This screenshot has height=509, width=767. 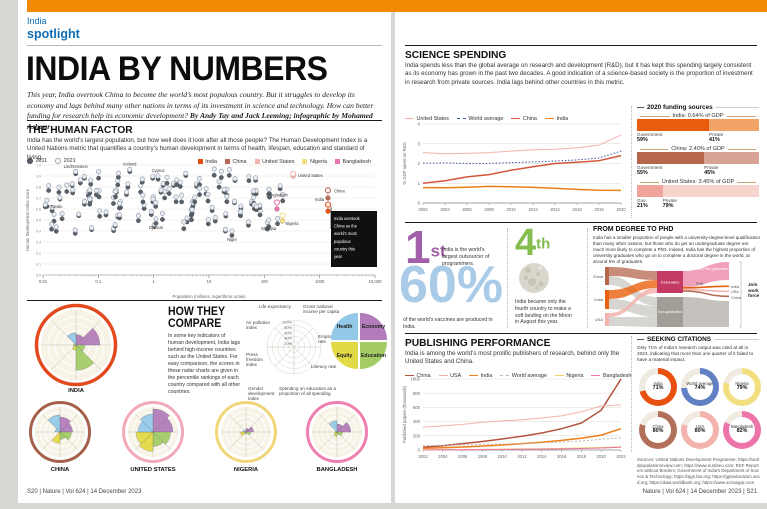 I want to click on svg-text: India, so click(x=735, y=287).